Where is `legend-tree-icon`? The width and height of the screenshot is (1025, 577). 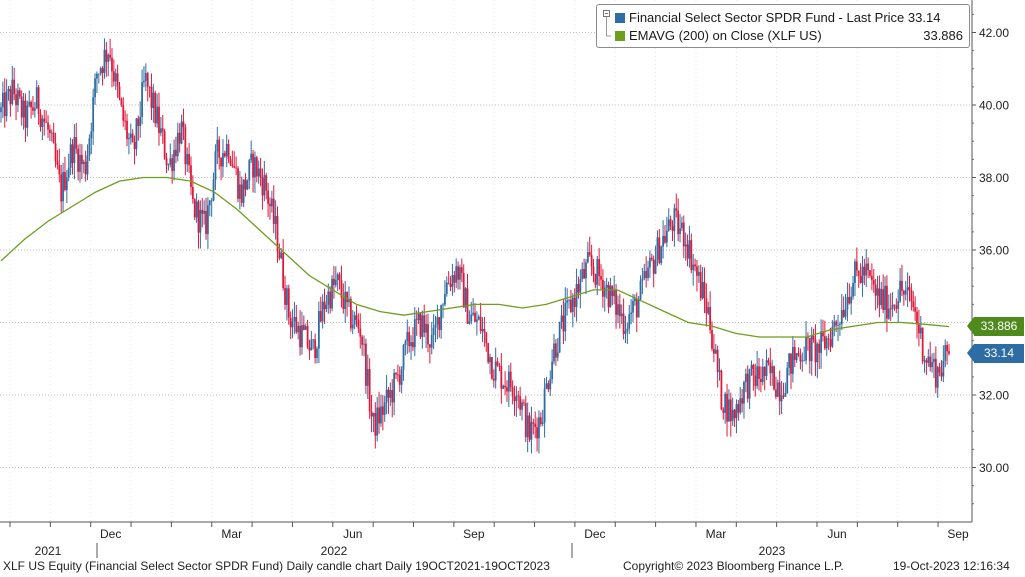 legend-tree-icon is located at coordinates (607, 25).